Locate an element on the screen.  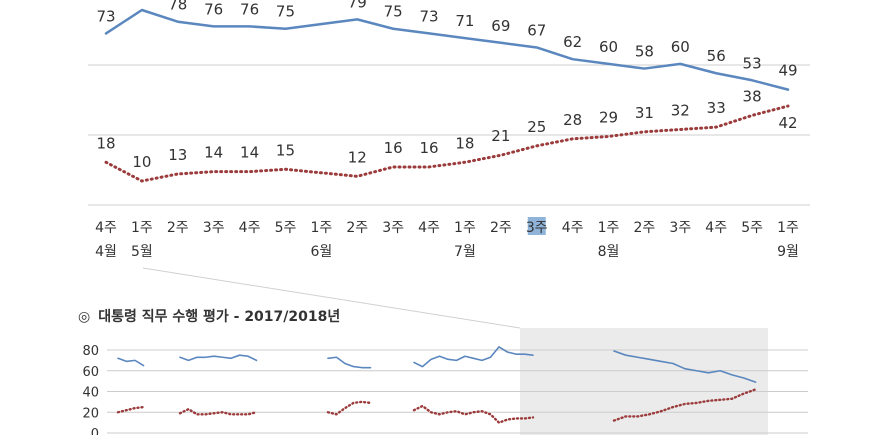
overview-y-tick: 80 is located at coordinates (90, 351).